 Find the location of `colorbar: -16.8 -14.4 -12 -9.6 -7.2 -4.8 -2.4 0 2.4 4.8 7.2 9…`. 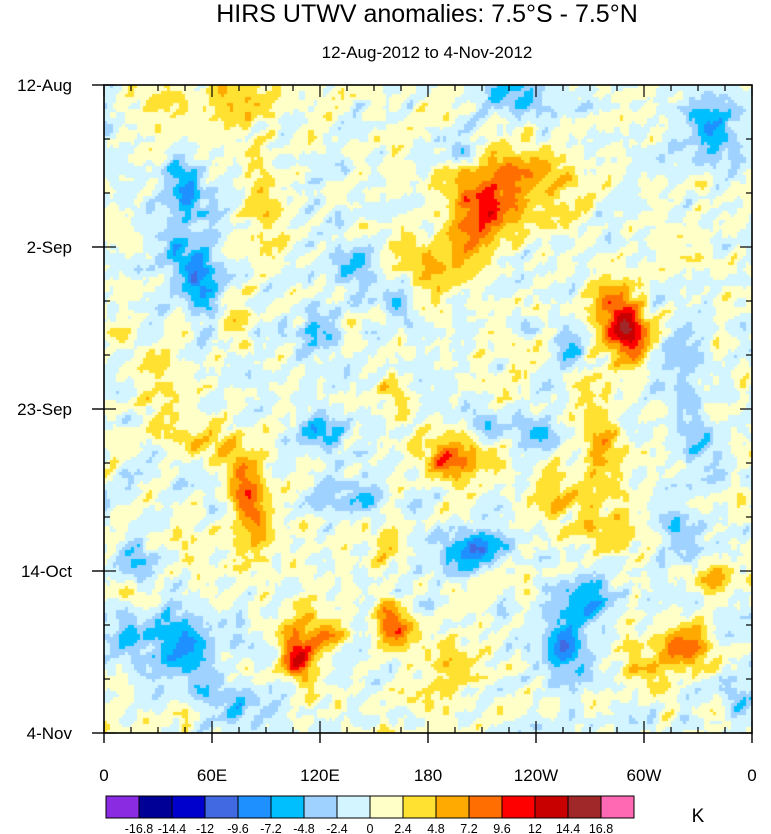

colorbar: -16.8 -14.4 -12 -9.6 -7.2 -4.8 -2.4 0 2.4 4.8 7.2 9… is located at coordinates (370, 814).